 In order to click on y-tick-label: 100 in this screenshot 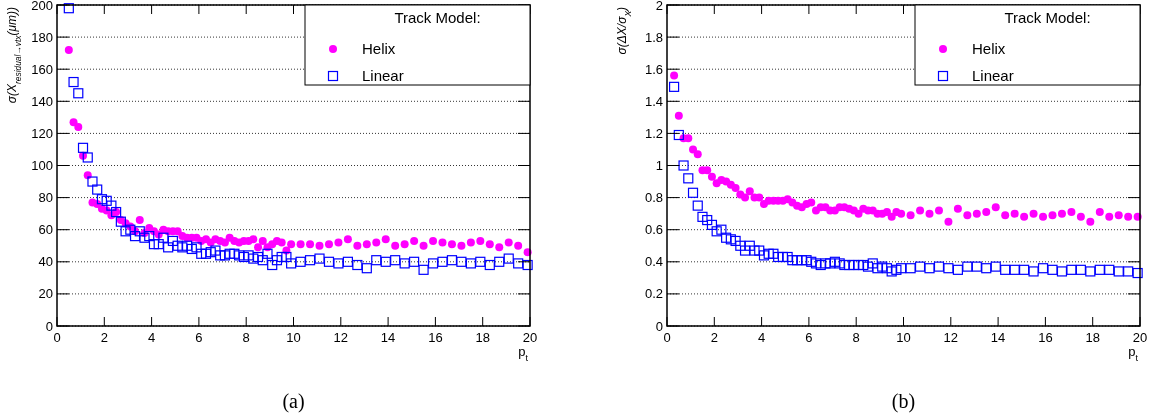, I will do `click(42, 165)`.